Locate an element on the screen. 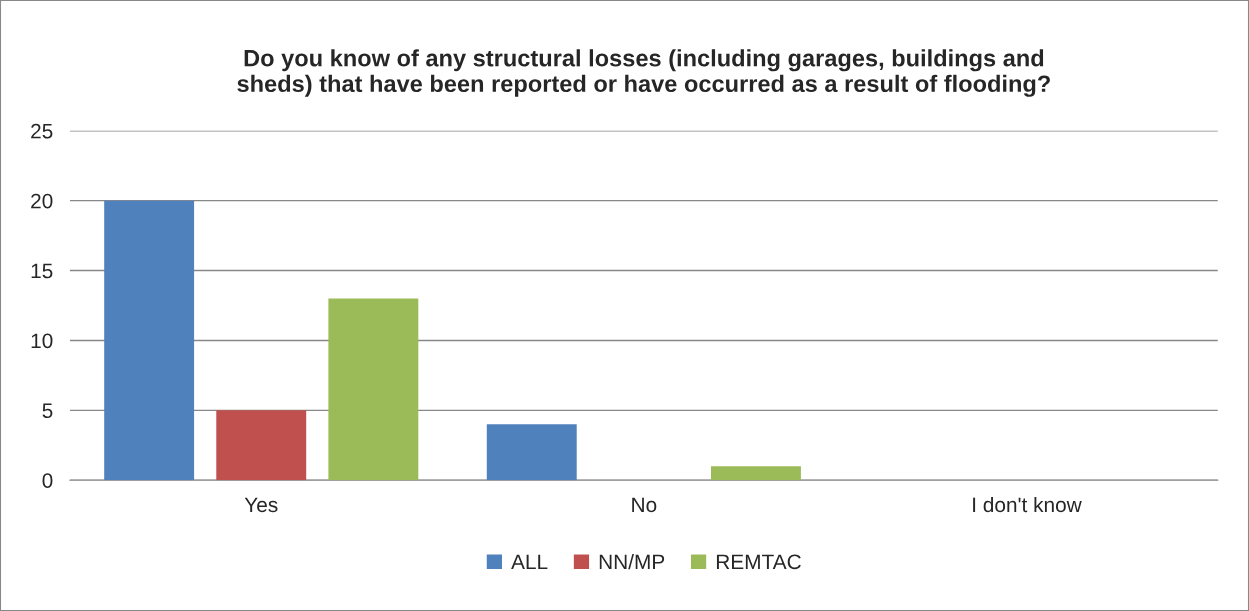 This screenshot has height=611, width=1249. x-tick-label: No is located at coordinates (644, 505).